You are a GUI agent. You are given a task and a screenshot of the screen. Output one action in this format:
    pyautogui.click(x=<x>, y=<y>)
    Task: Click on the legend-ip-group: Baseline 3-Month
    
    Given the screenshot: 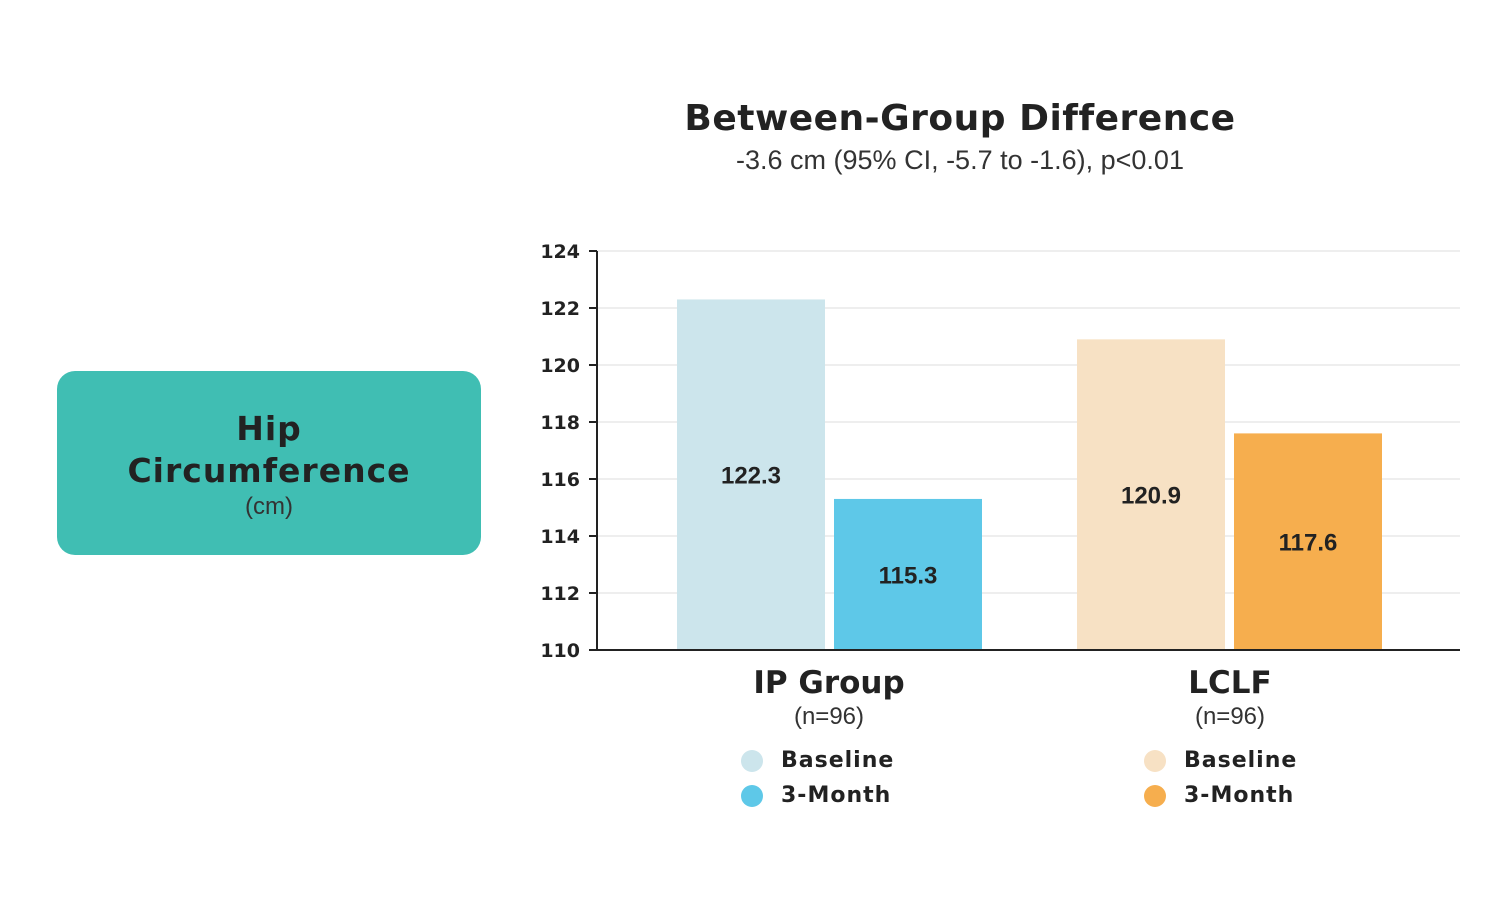 What is the action you would take?
    pyautogui.click(x=817, y=778)
    